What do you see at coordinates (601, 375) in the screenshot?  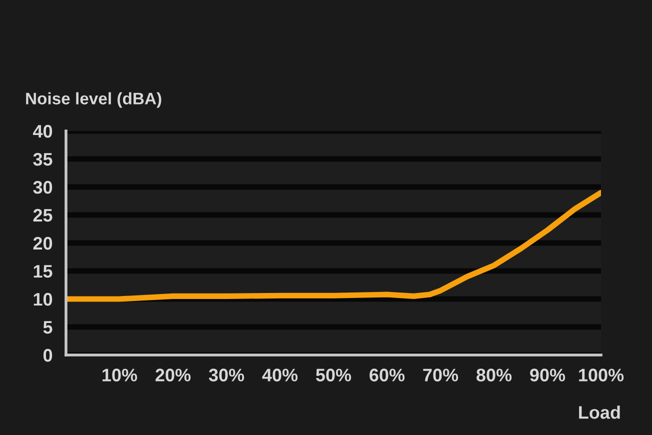 I see `x-tick-label: 100%` at bounding box center [601, 375].